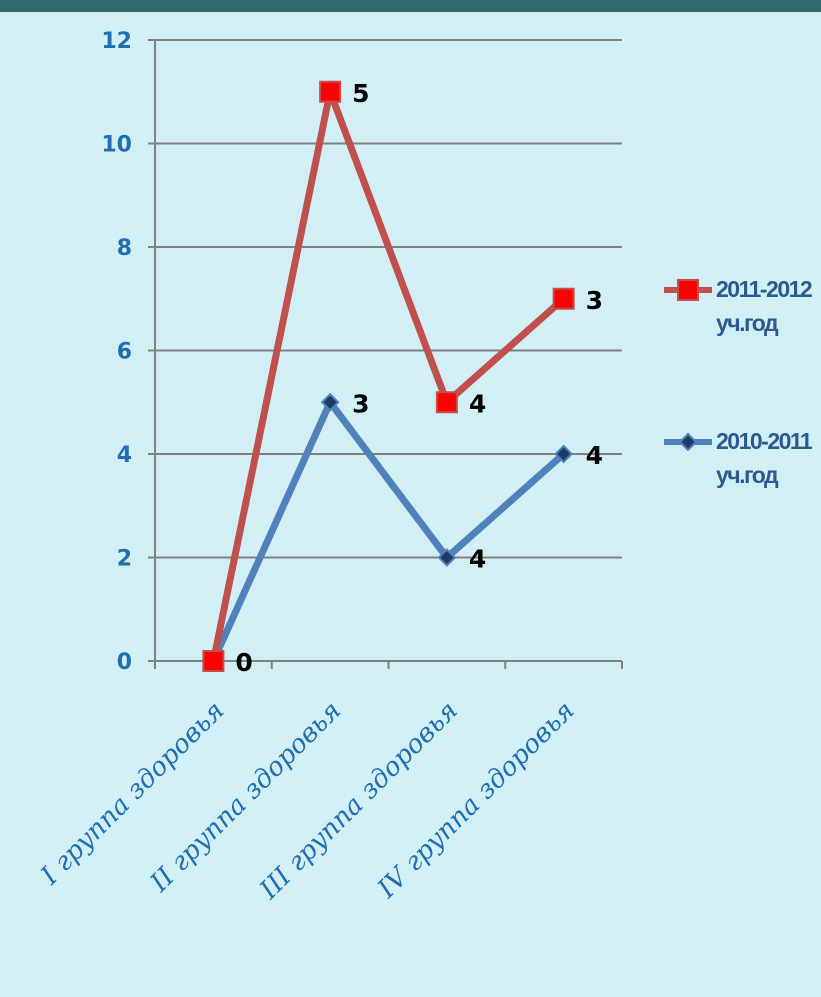 The image size is (821, 997). Describe the element at coordinates (124, 559) in the screenshot. I see `y-tick-label: 2` at that location.